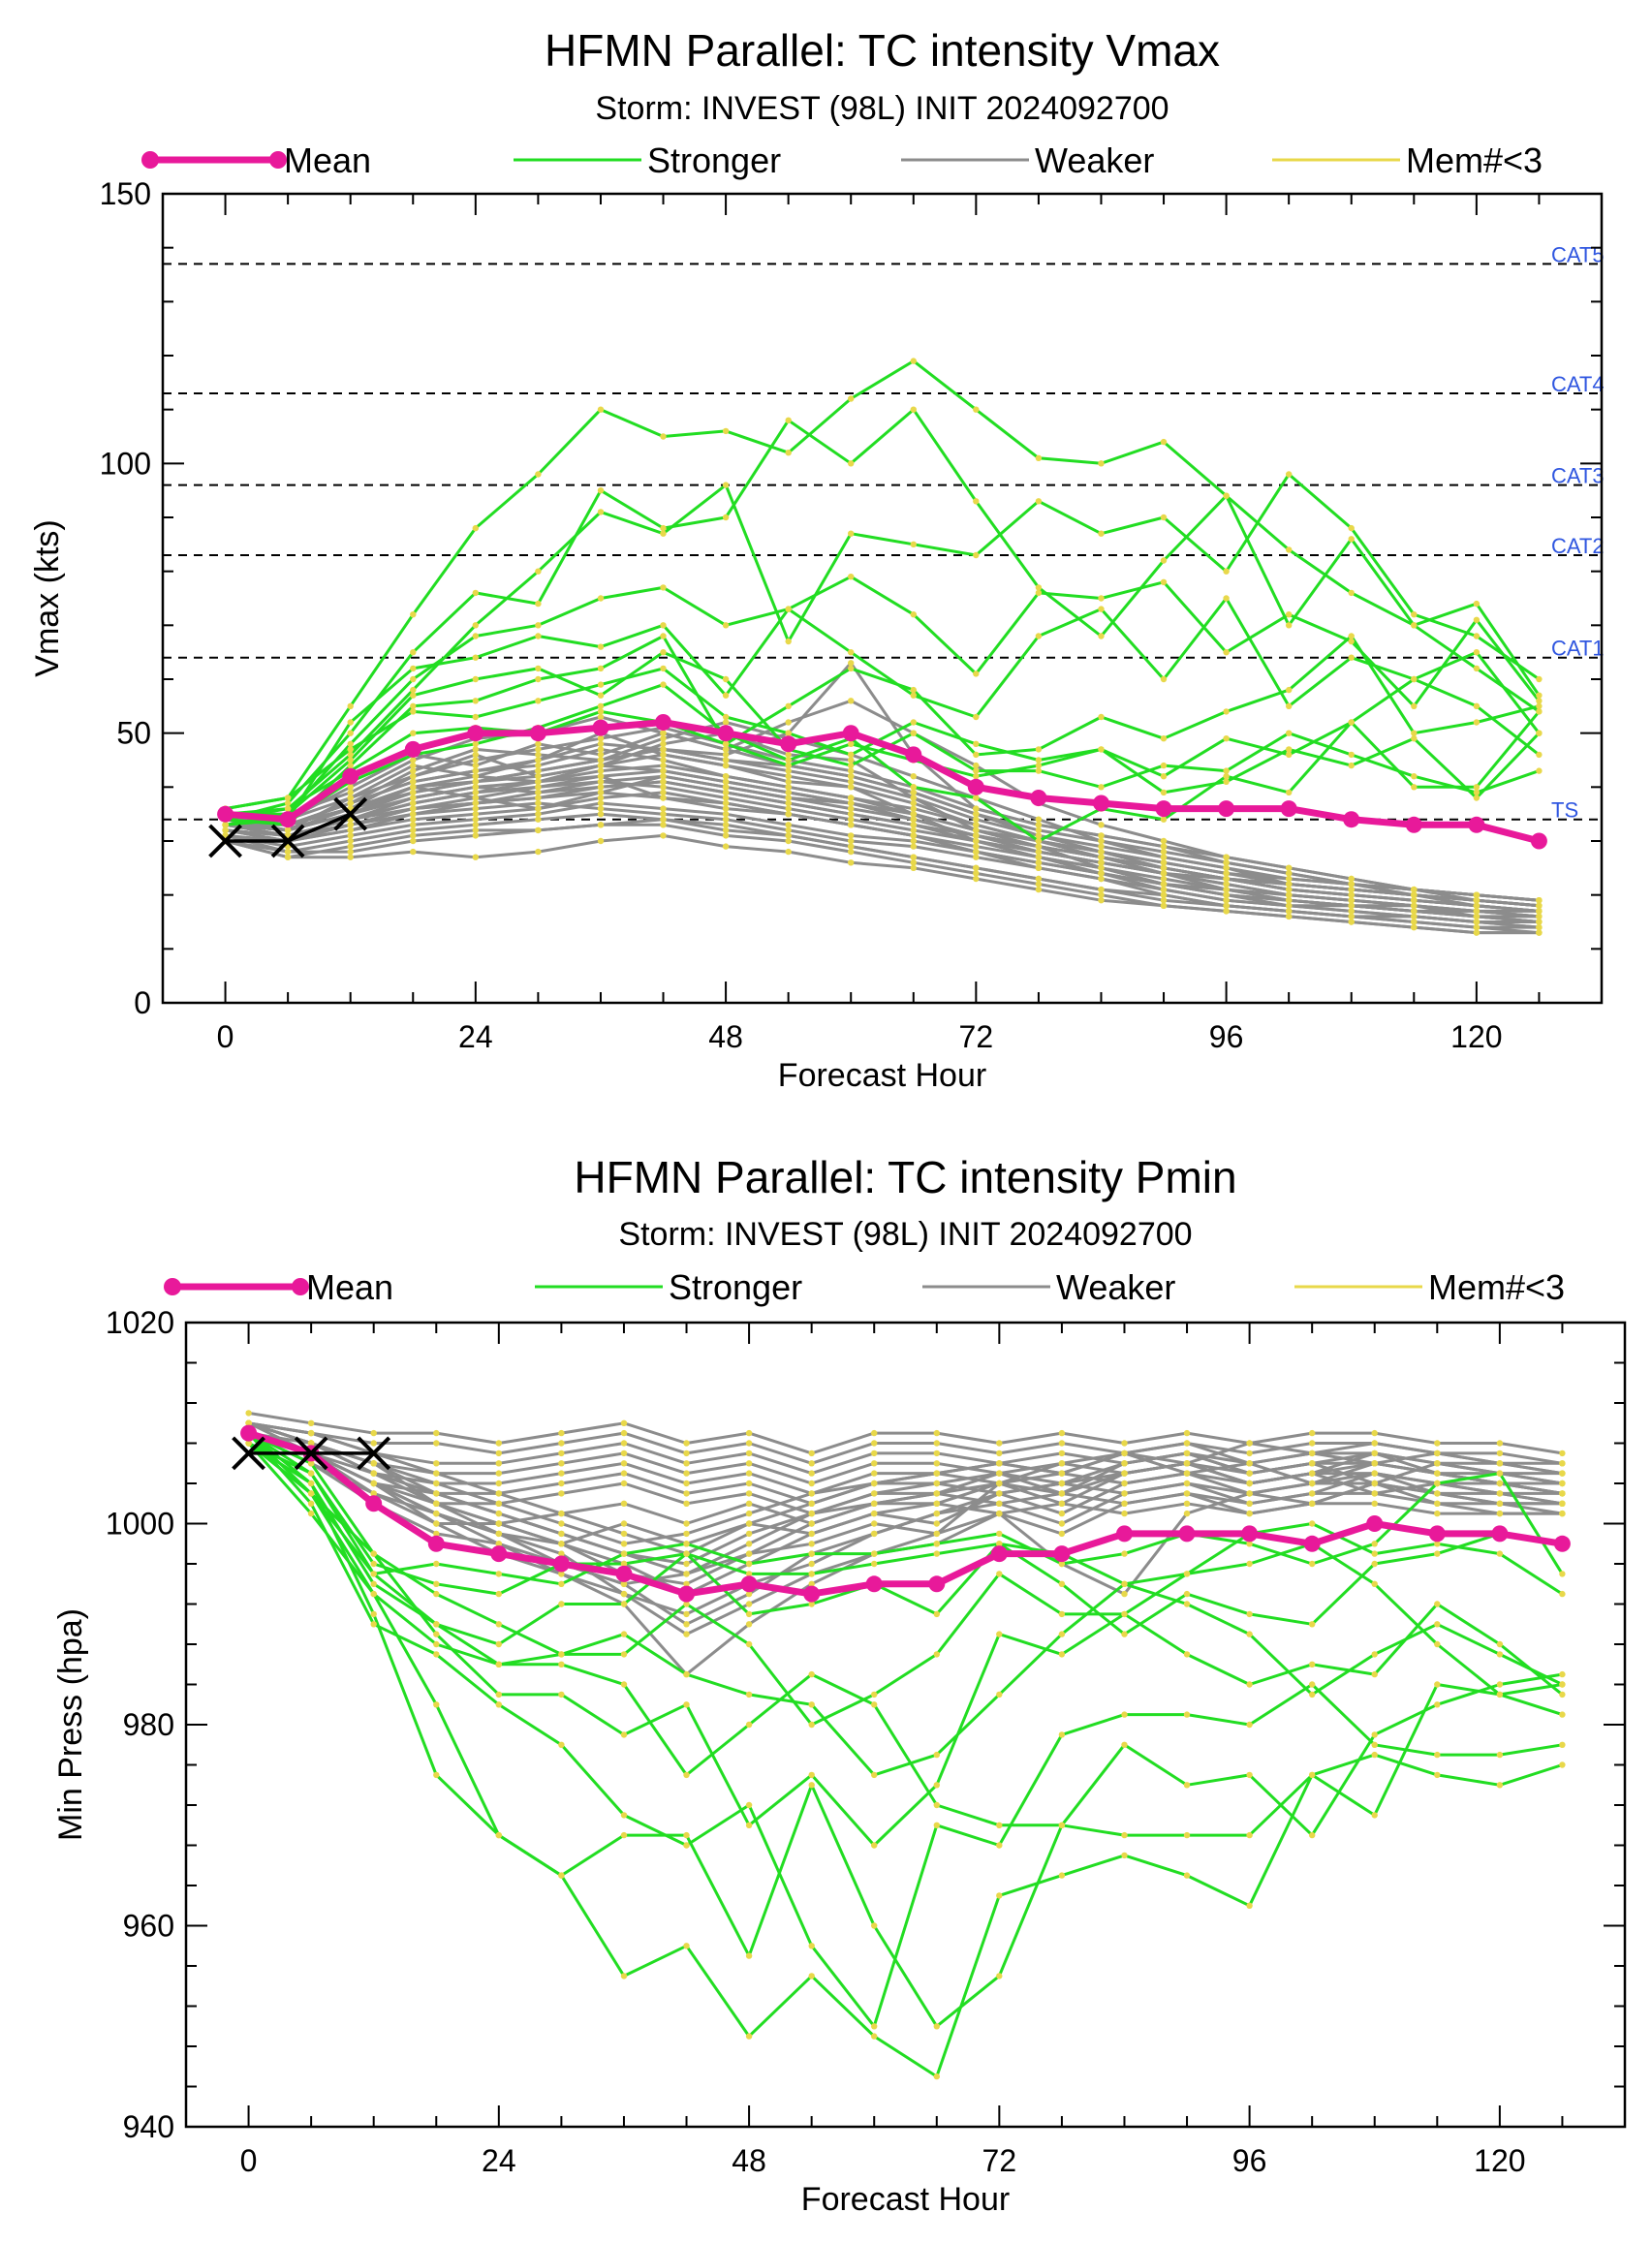  I want to click on threshold-label-cat5: CAT5, so click(1578, 254).